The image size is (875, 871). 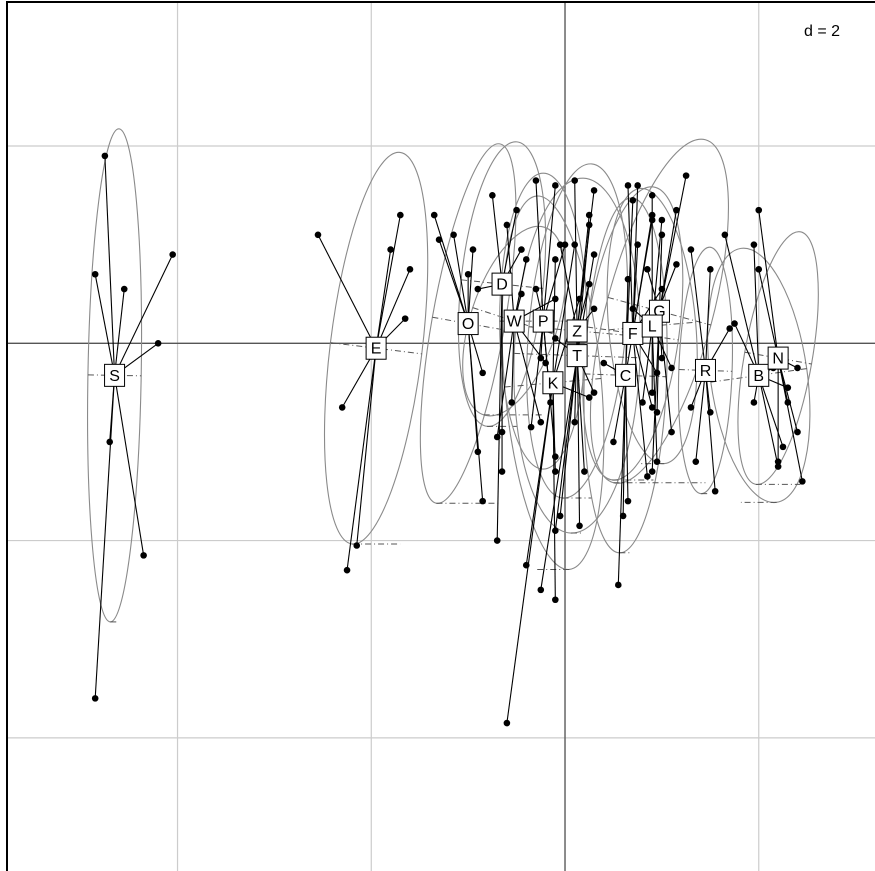 I want to click on label-box-r, so click(x=705, y=370).